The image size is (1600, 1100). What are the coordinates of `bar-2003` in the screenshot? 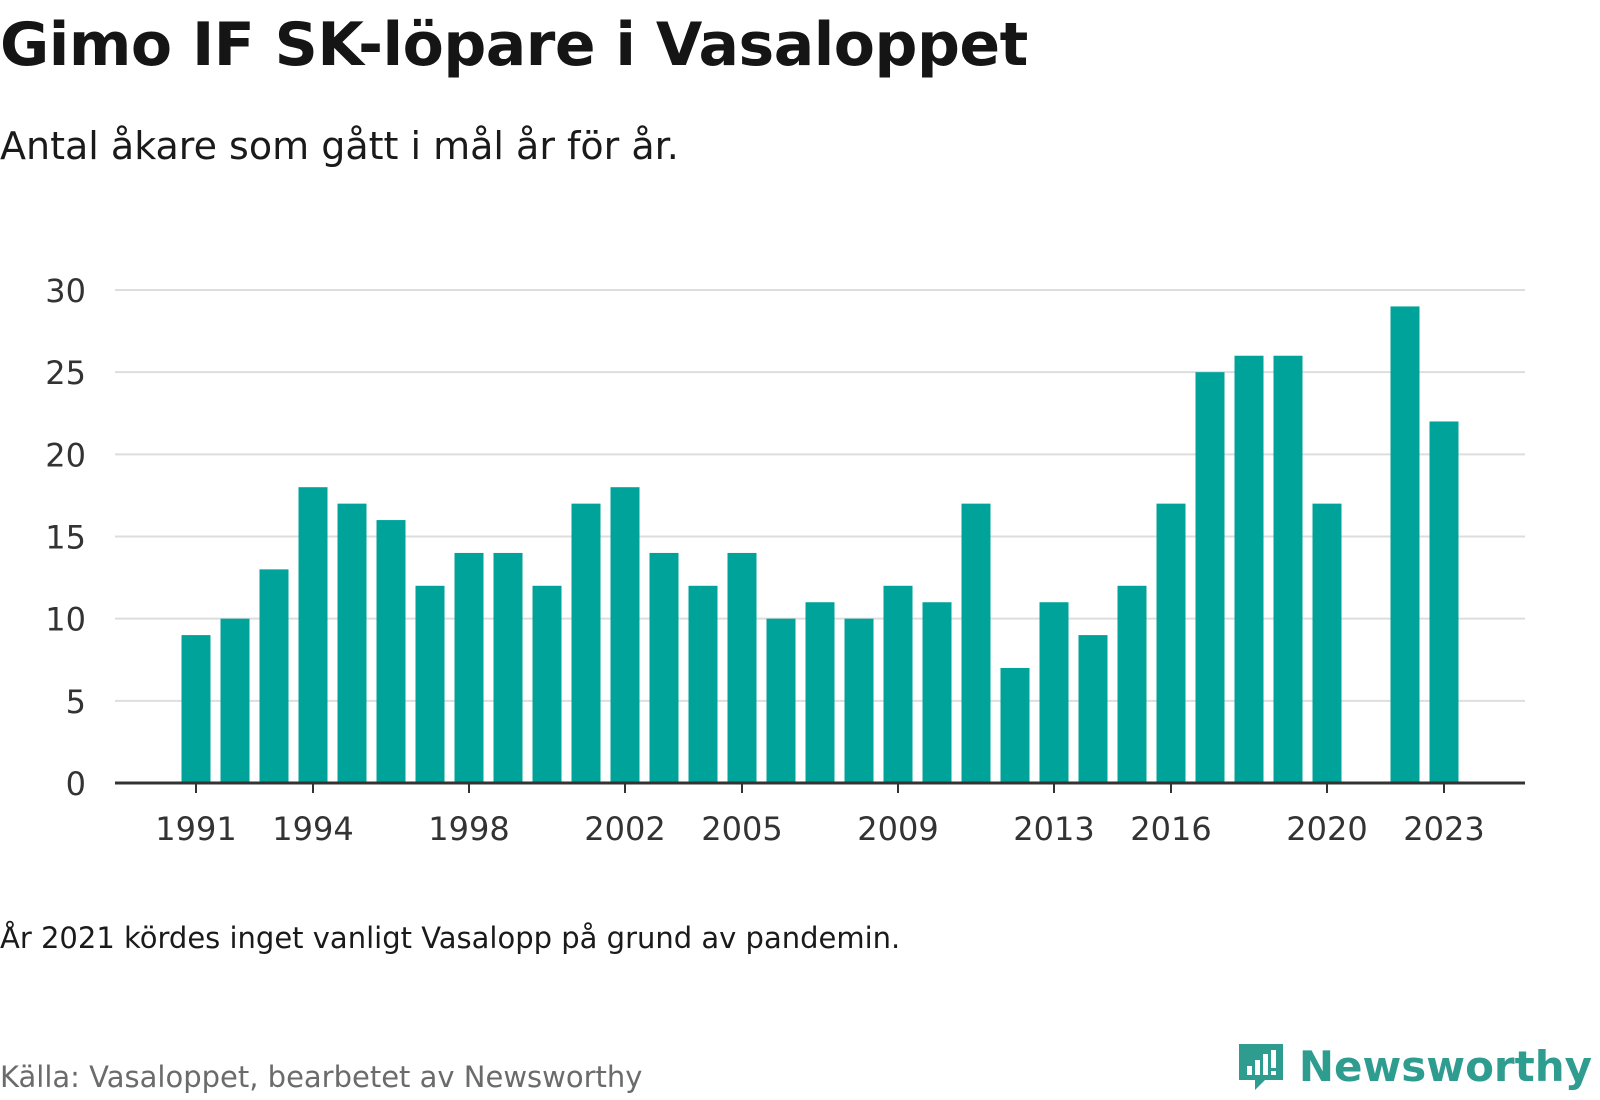 It's located at (664, 667).